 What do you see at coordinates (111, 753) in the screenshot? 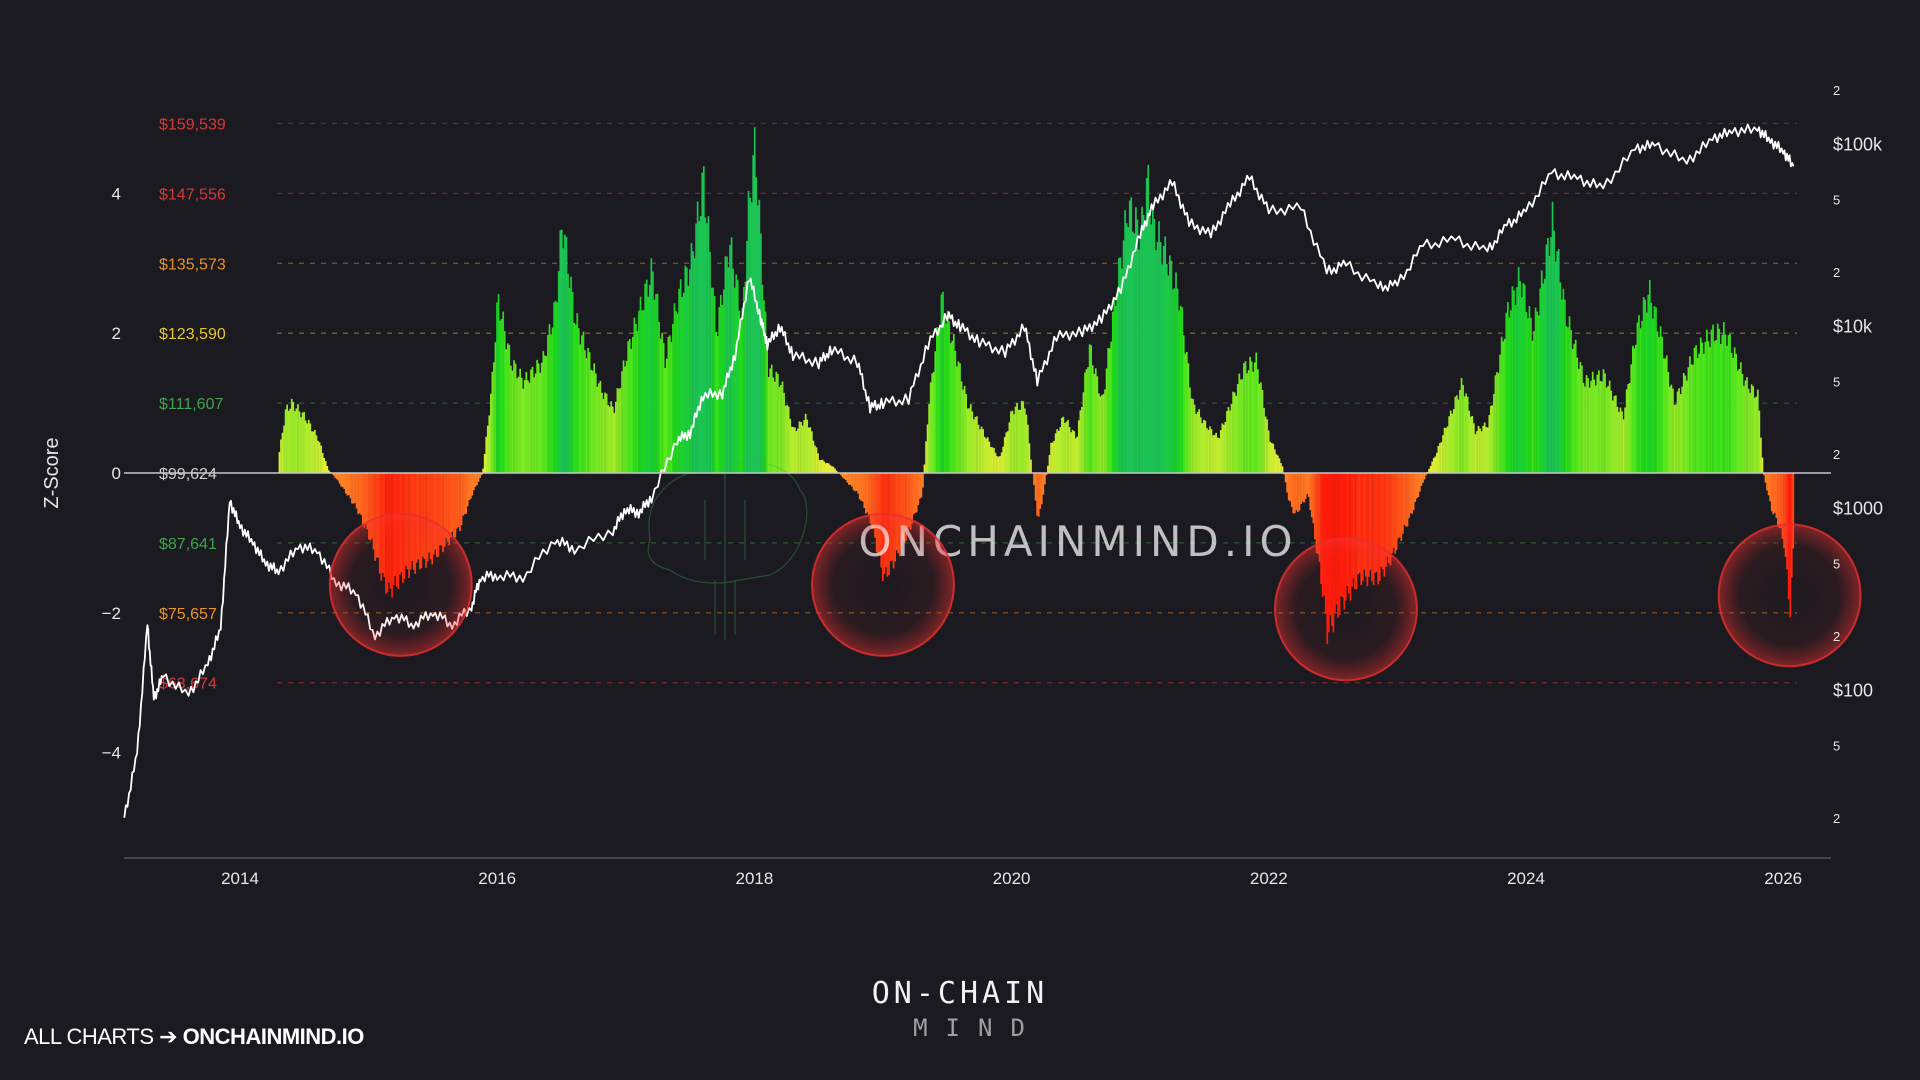
I see `y-tick-label: −4` at bounding box center [111, 753].